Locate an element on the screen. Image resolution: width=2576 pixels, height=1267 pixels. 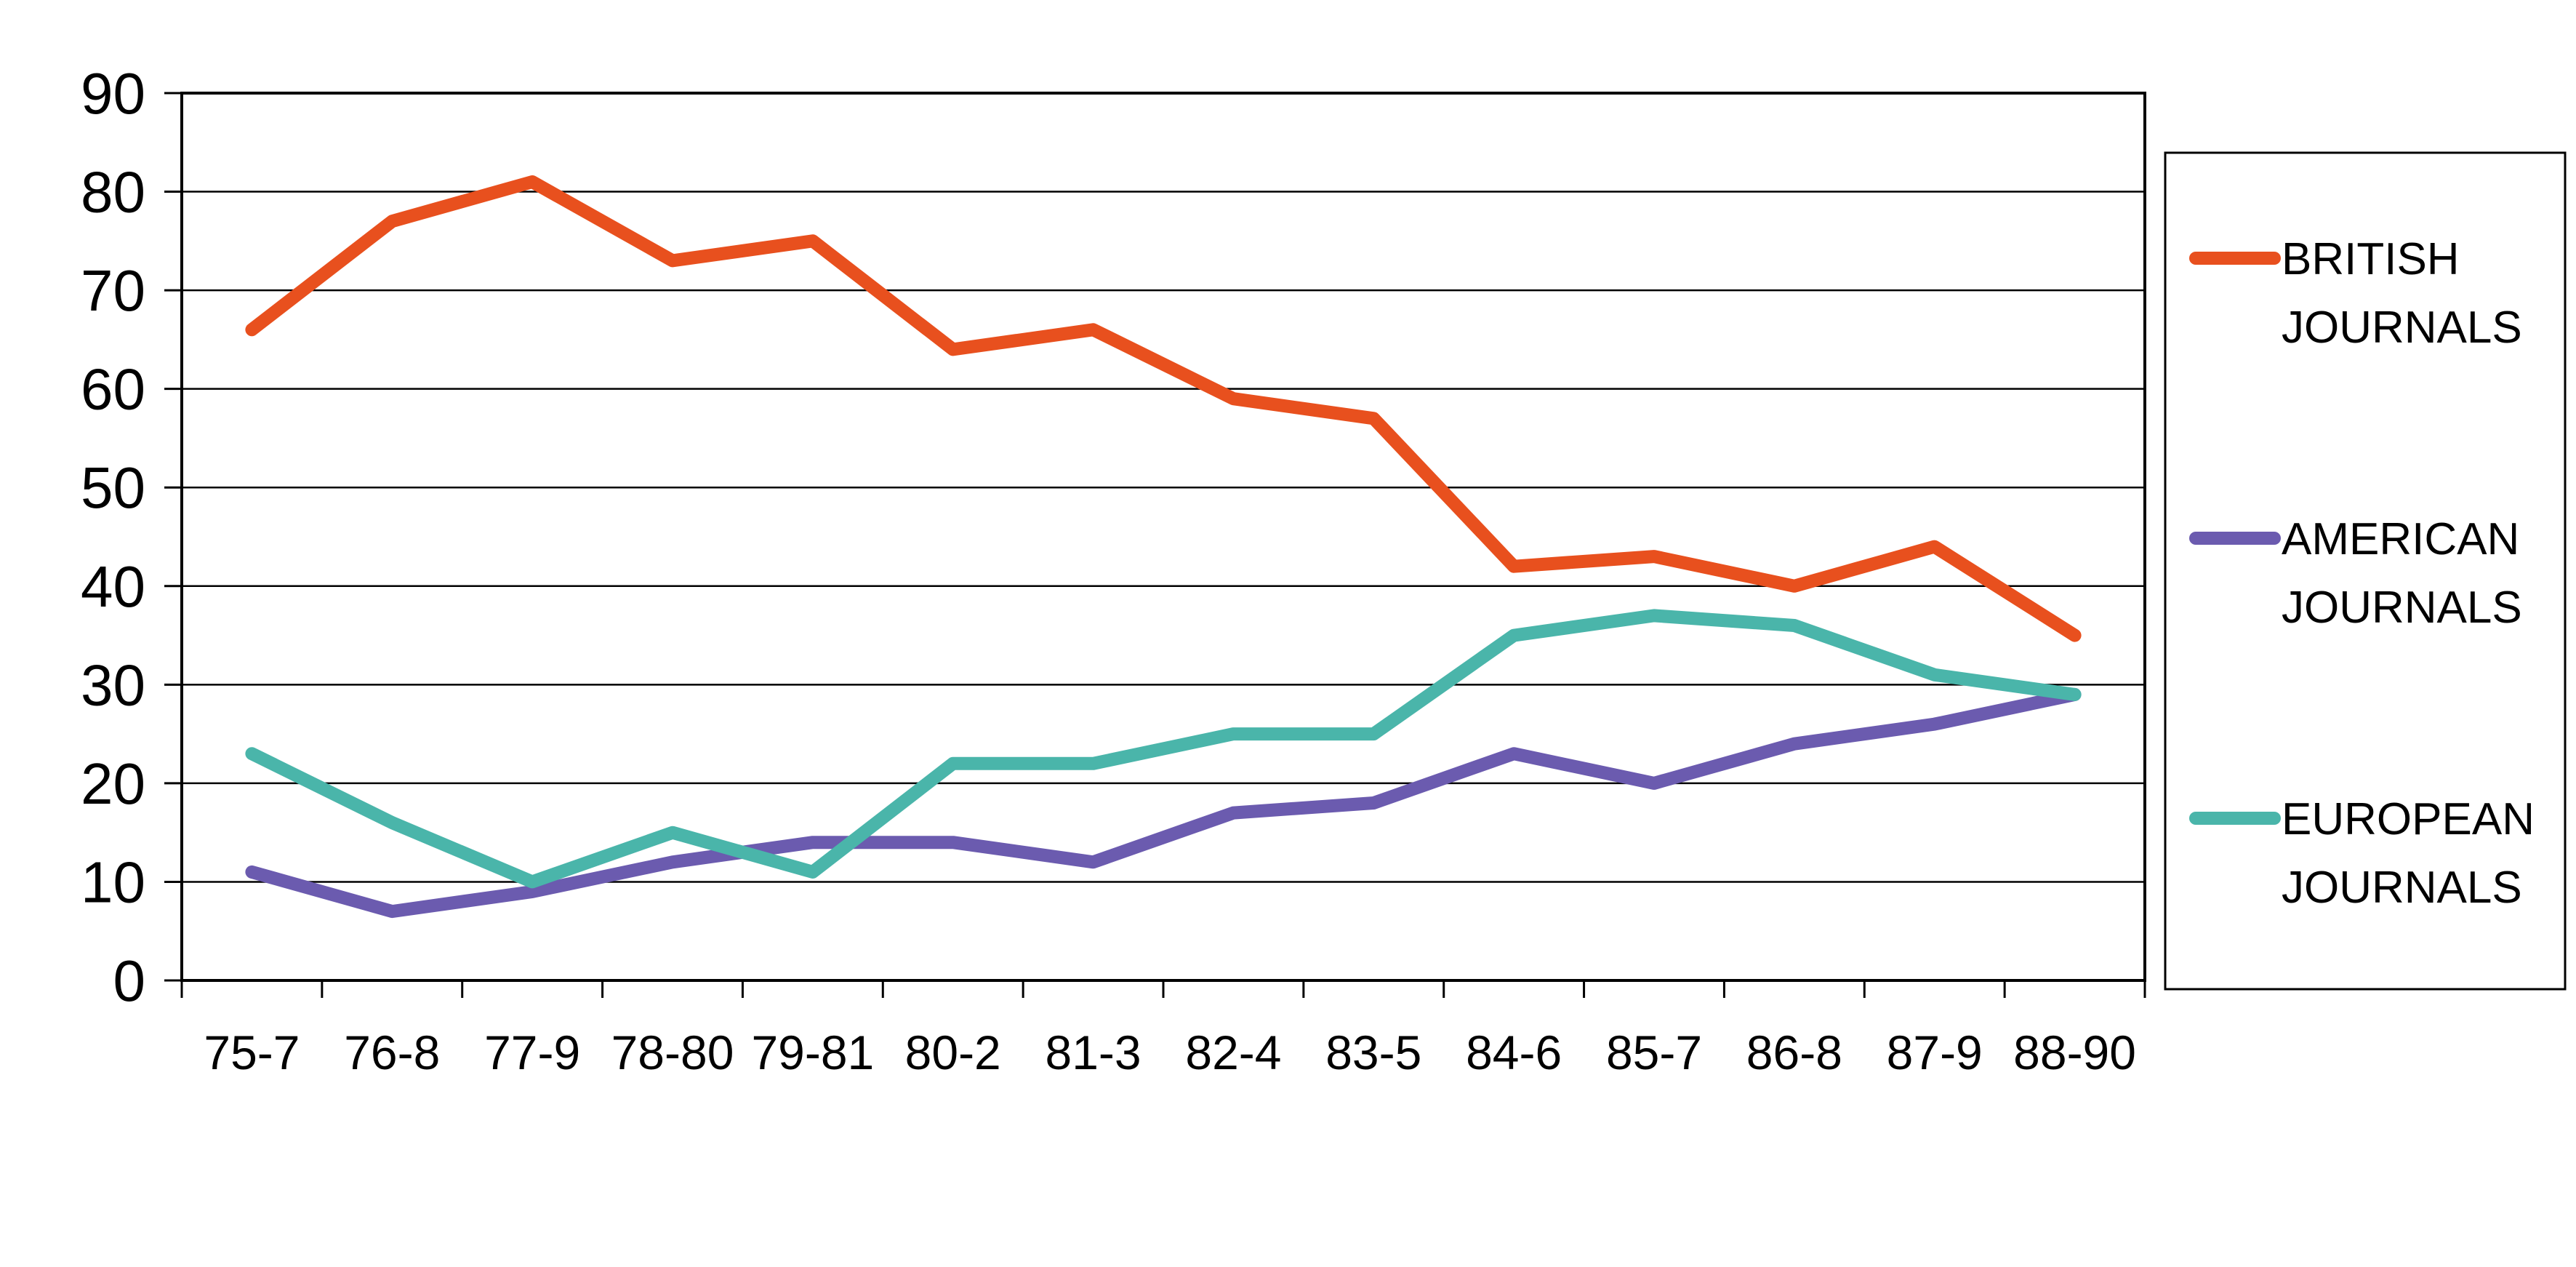
legend-box is located at coordinates (2366, 571).